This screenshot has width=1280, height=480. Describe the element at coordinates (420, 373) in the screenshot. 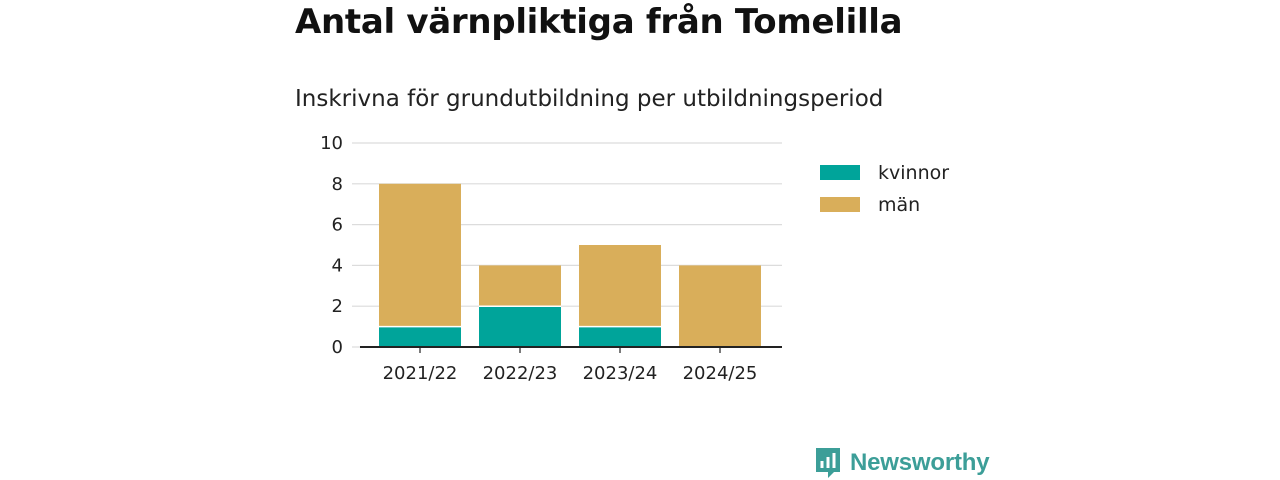

I see `x-tick-label: 2021/22` at that location.